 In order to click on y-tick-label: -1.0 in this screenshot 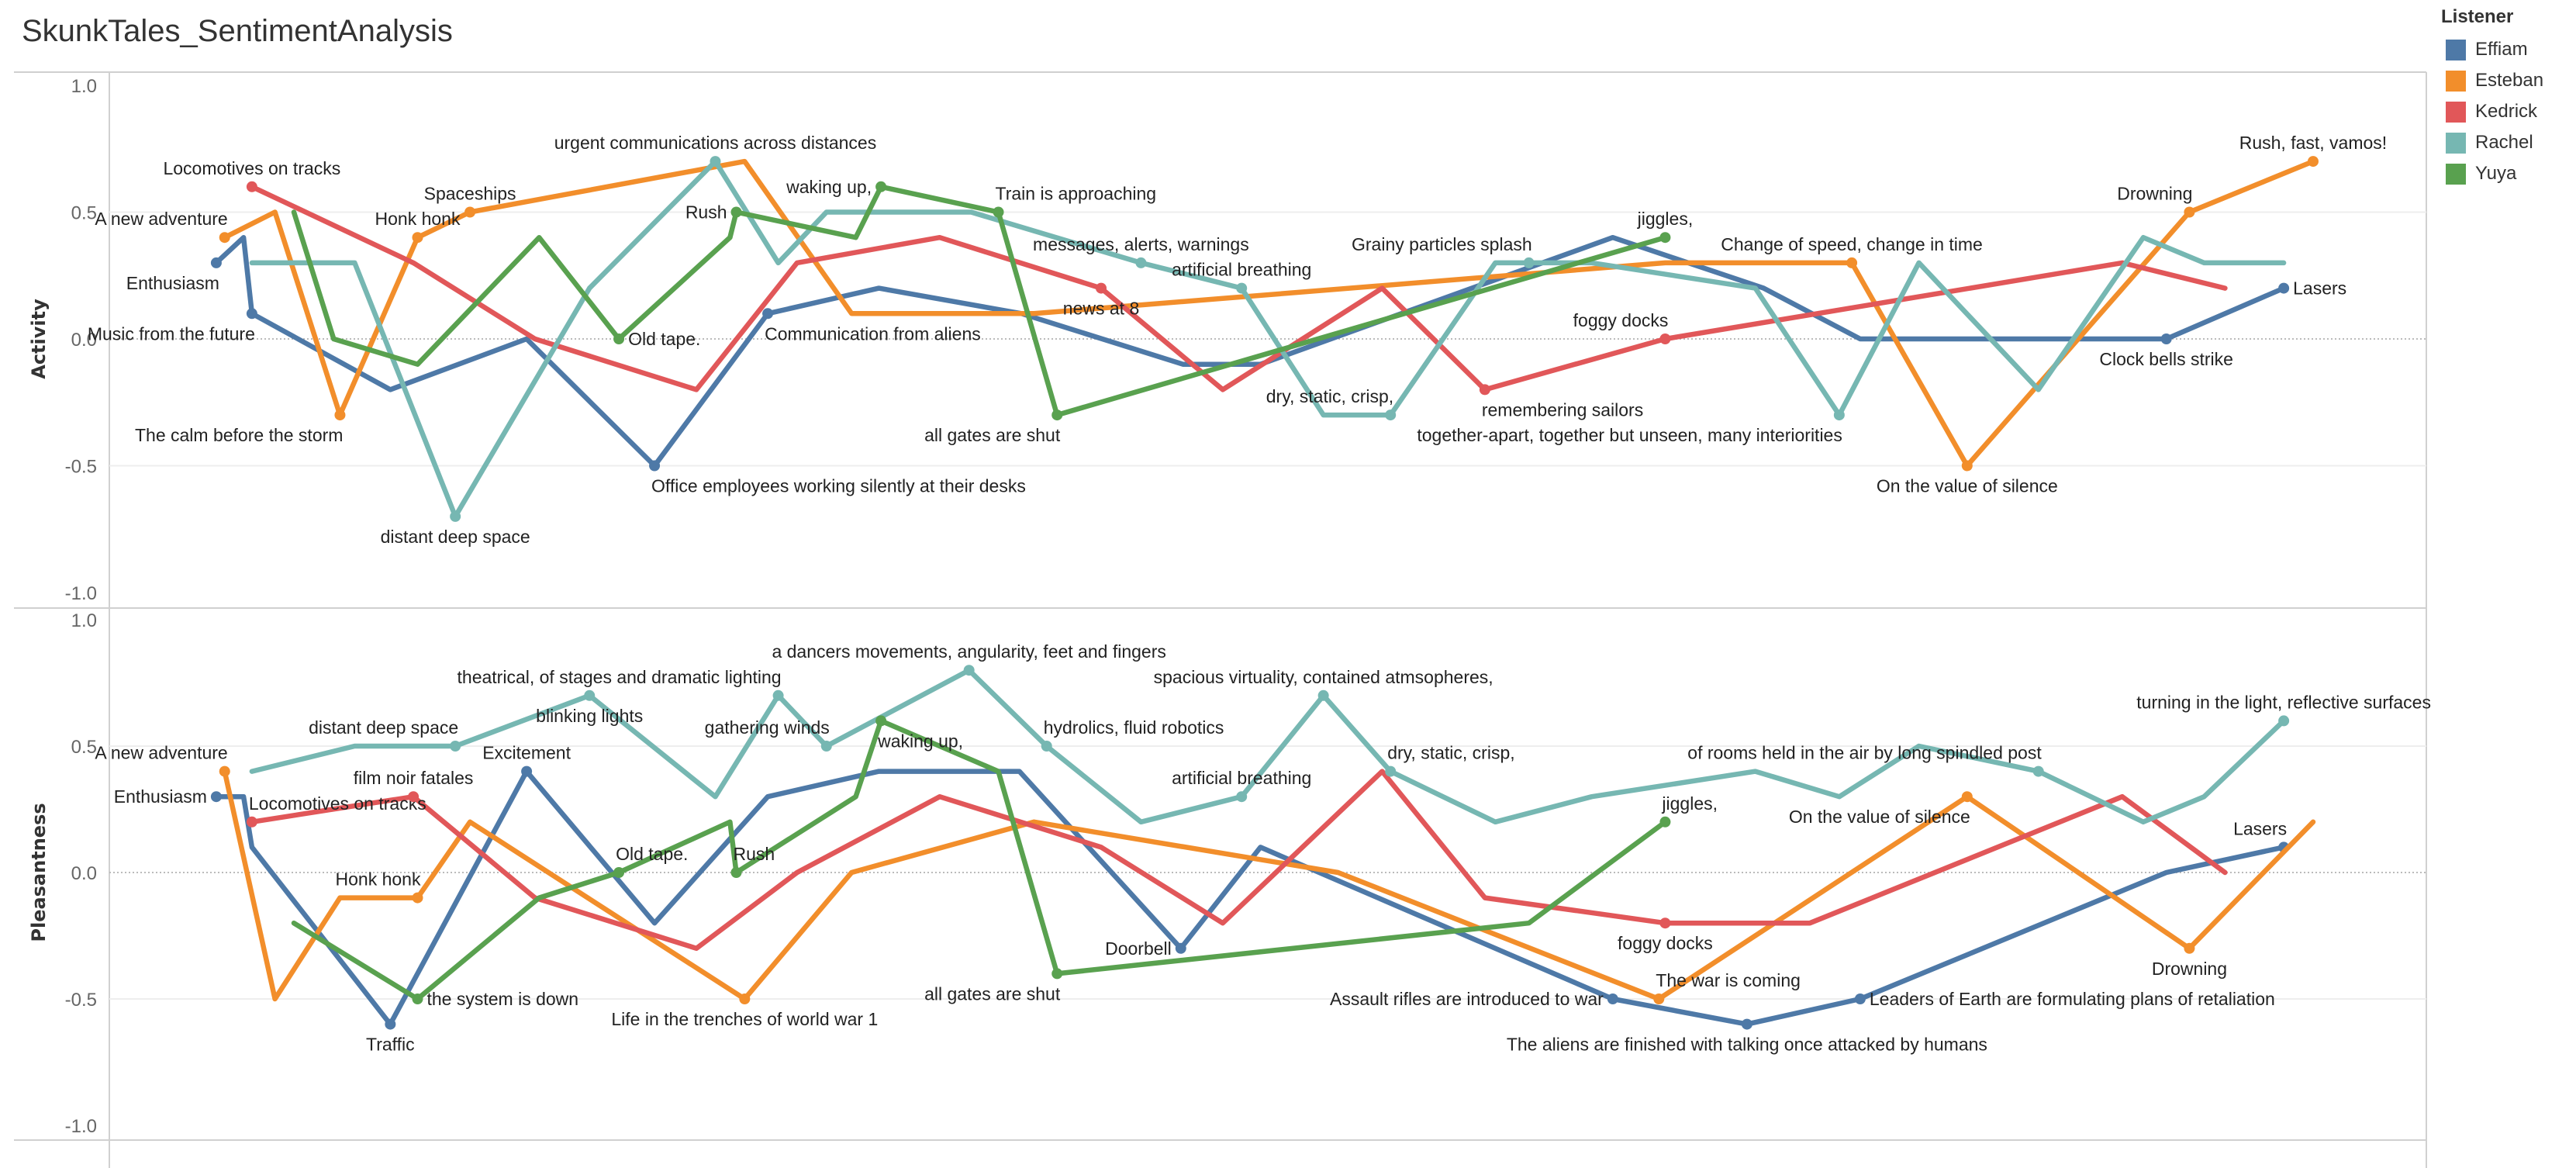, I will do `click(81, 593)`.